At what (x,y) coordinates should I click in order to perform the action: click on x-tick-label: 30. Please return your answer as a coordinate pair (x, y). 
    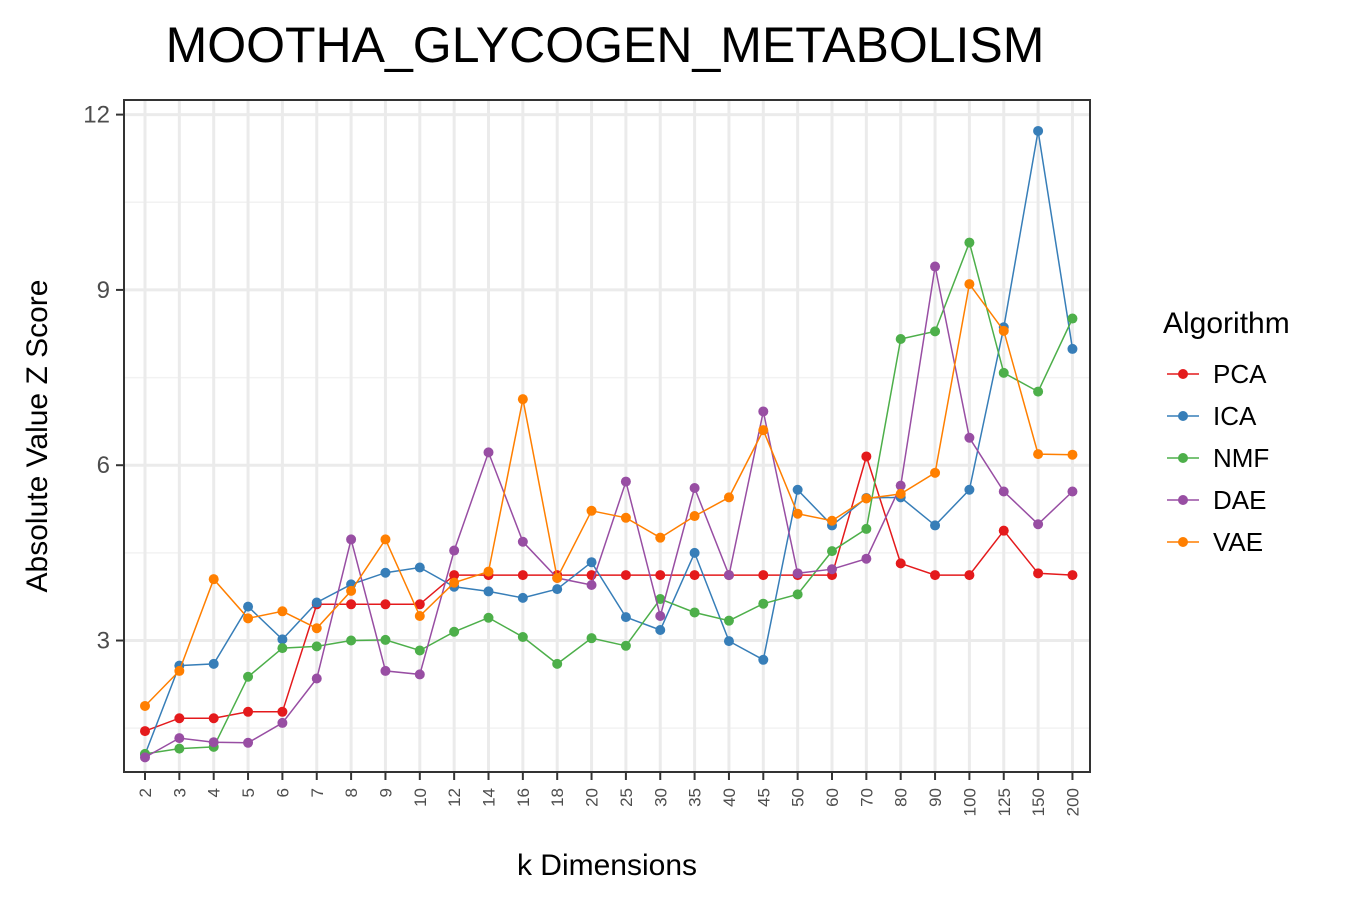
    Looking at the image, I should click on (660, 797).